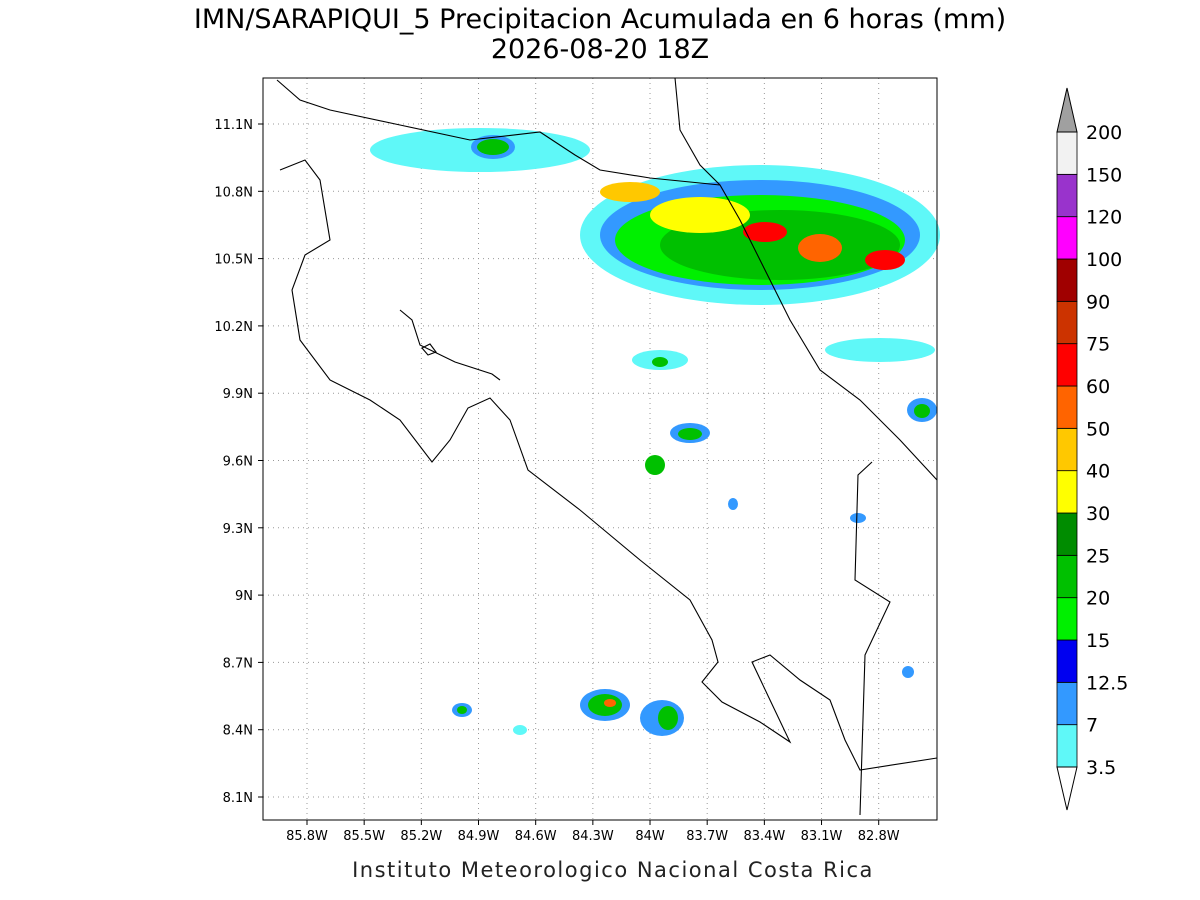 This screenshot has height=900, width=1200. What do you see at coordinates (1067, 788) in the screenshot?
I see `colorbar-under` at bounding box center [1067, 788].